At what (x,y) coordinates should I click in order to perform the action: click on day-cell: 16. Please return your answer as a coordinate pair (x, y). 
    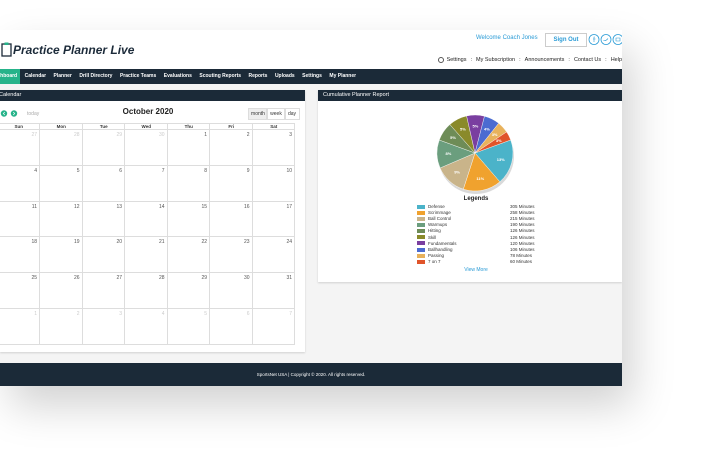
    Looking at the image, I should click on (231, 219).